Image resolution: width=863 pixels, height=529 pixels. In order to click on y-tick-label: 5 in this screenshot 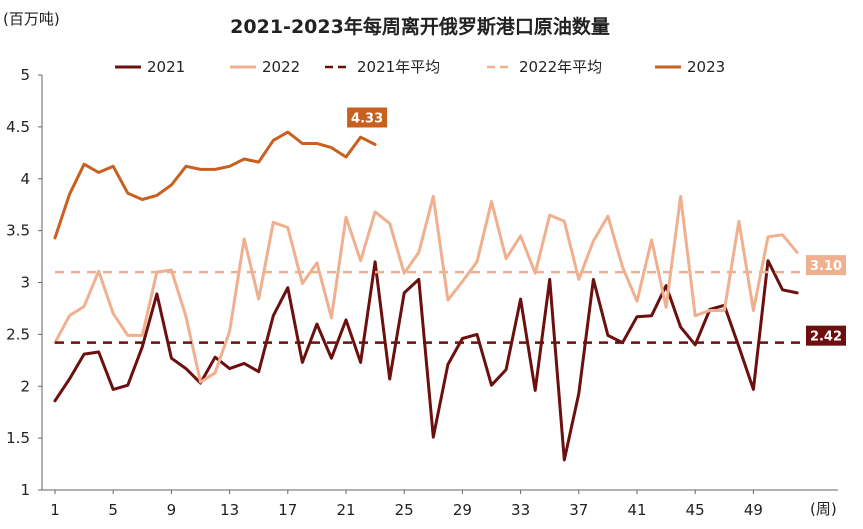, I will do `click(25, 75)`.